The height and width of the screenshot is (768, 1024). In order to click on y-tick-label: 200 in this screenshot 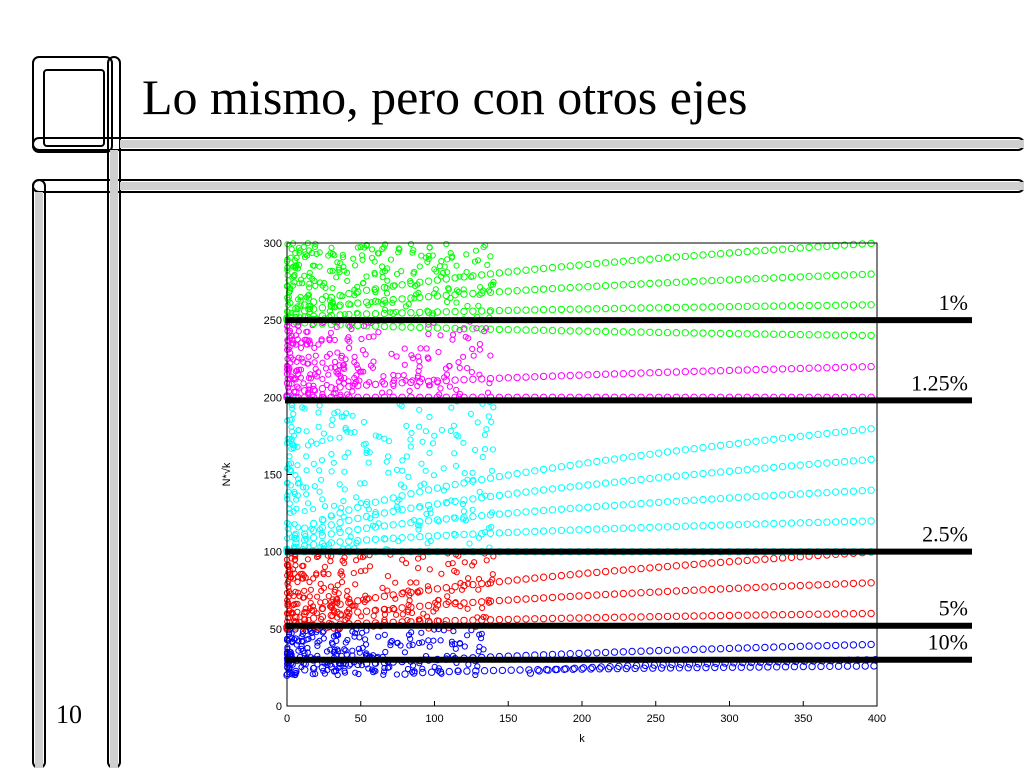, I will do `click(273, 398)`.